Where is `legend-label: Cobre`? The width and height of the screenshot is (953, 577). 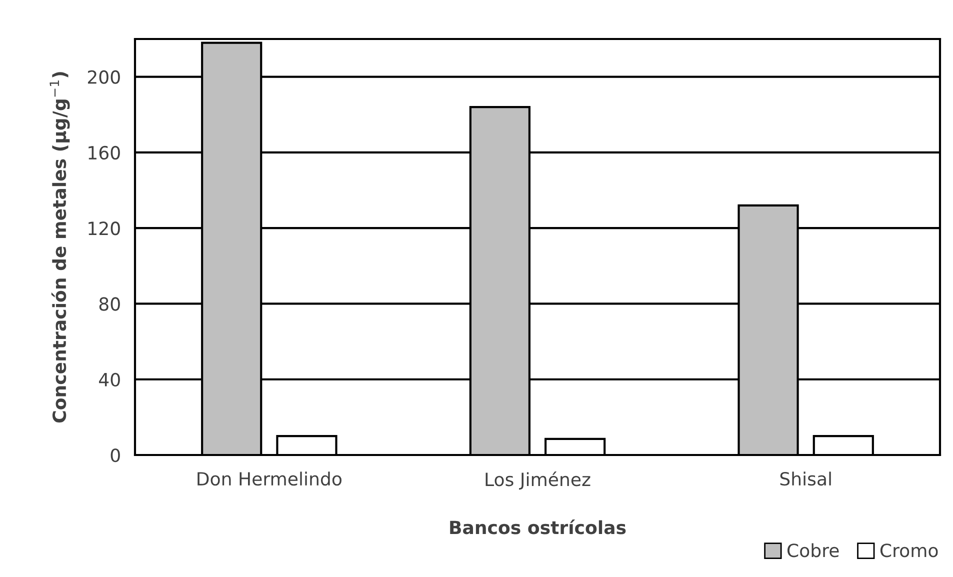 legend-label: Cobre is located at coordinates (813, 550).